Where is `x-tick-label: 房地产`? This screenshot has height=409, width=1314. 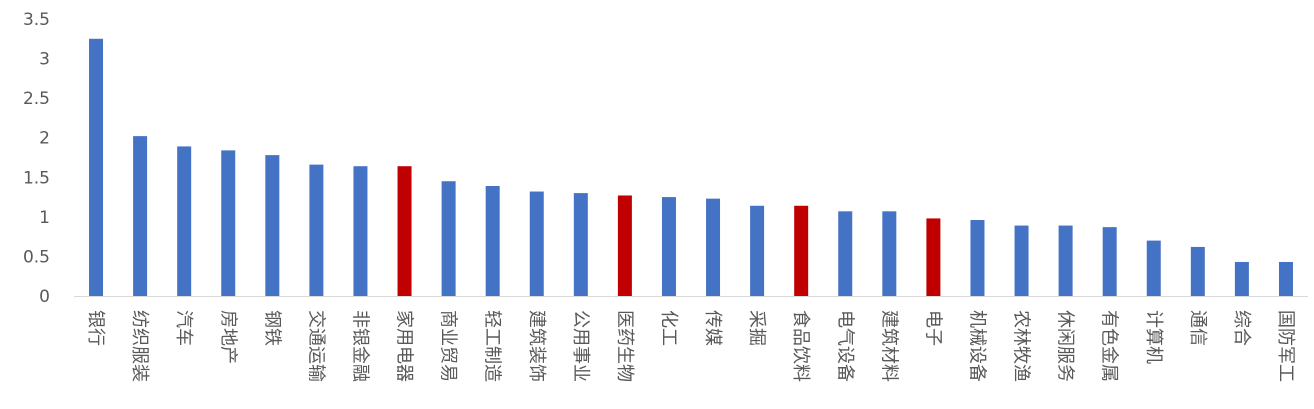 x-tick-label: 房地产 is located at coordinates (227, 337).